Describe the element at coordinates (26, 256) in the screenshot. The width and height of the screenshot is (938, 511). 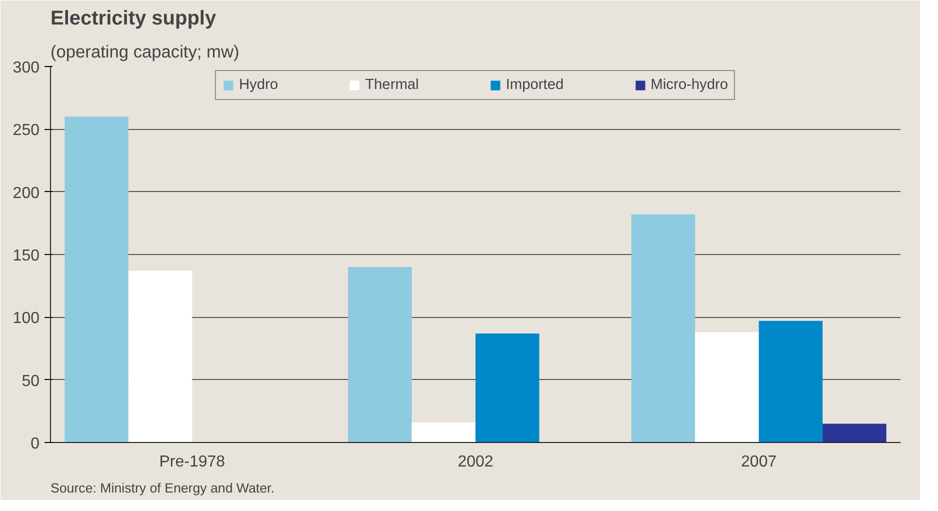
I see `y-tick-label: 150` at that location.